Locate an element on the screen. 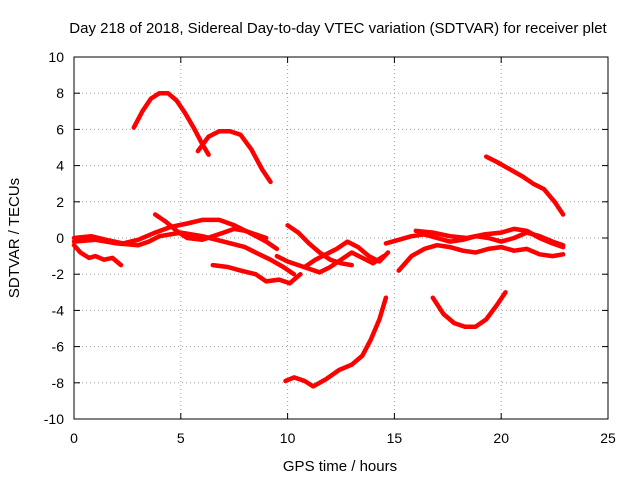  x-axis-label: GPS time / hours is located at coordinates (340, 466).